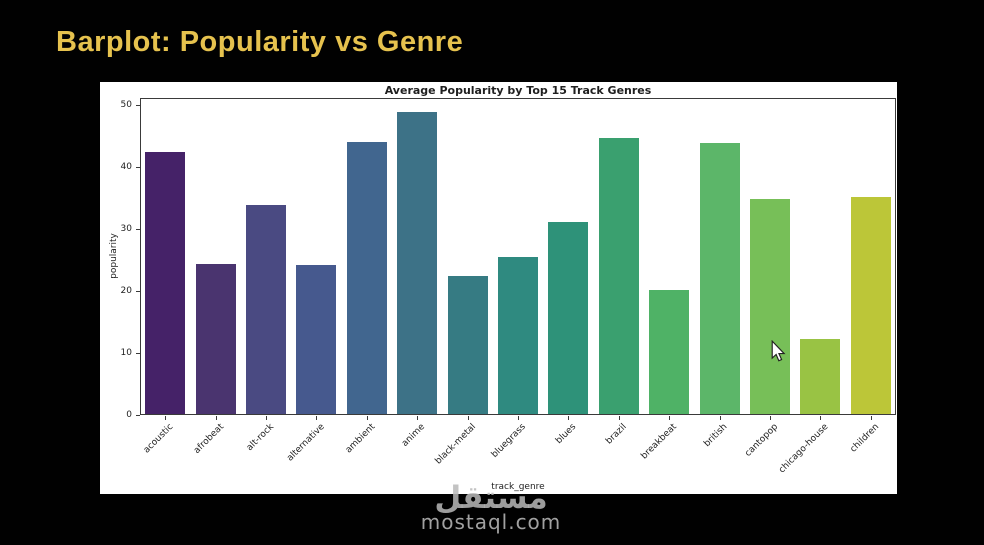 The height and width of the screenshot is (545, 984). Describe the element at coordinates (114, 256) in the screenshot. I see `y-axis-label: popularity` at that location.